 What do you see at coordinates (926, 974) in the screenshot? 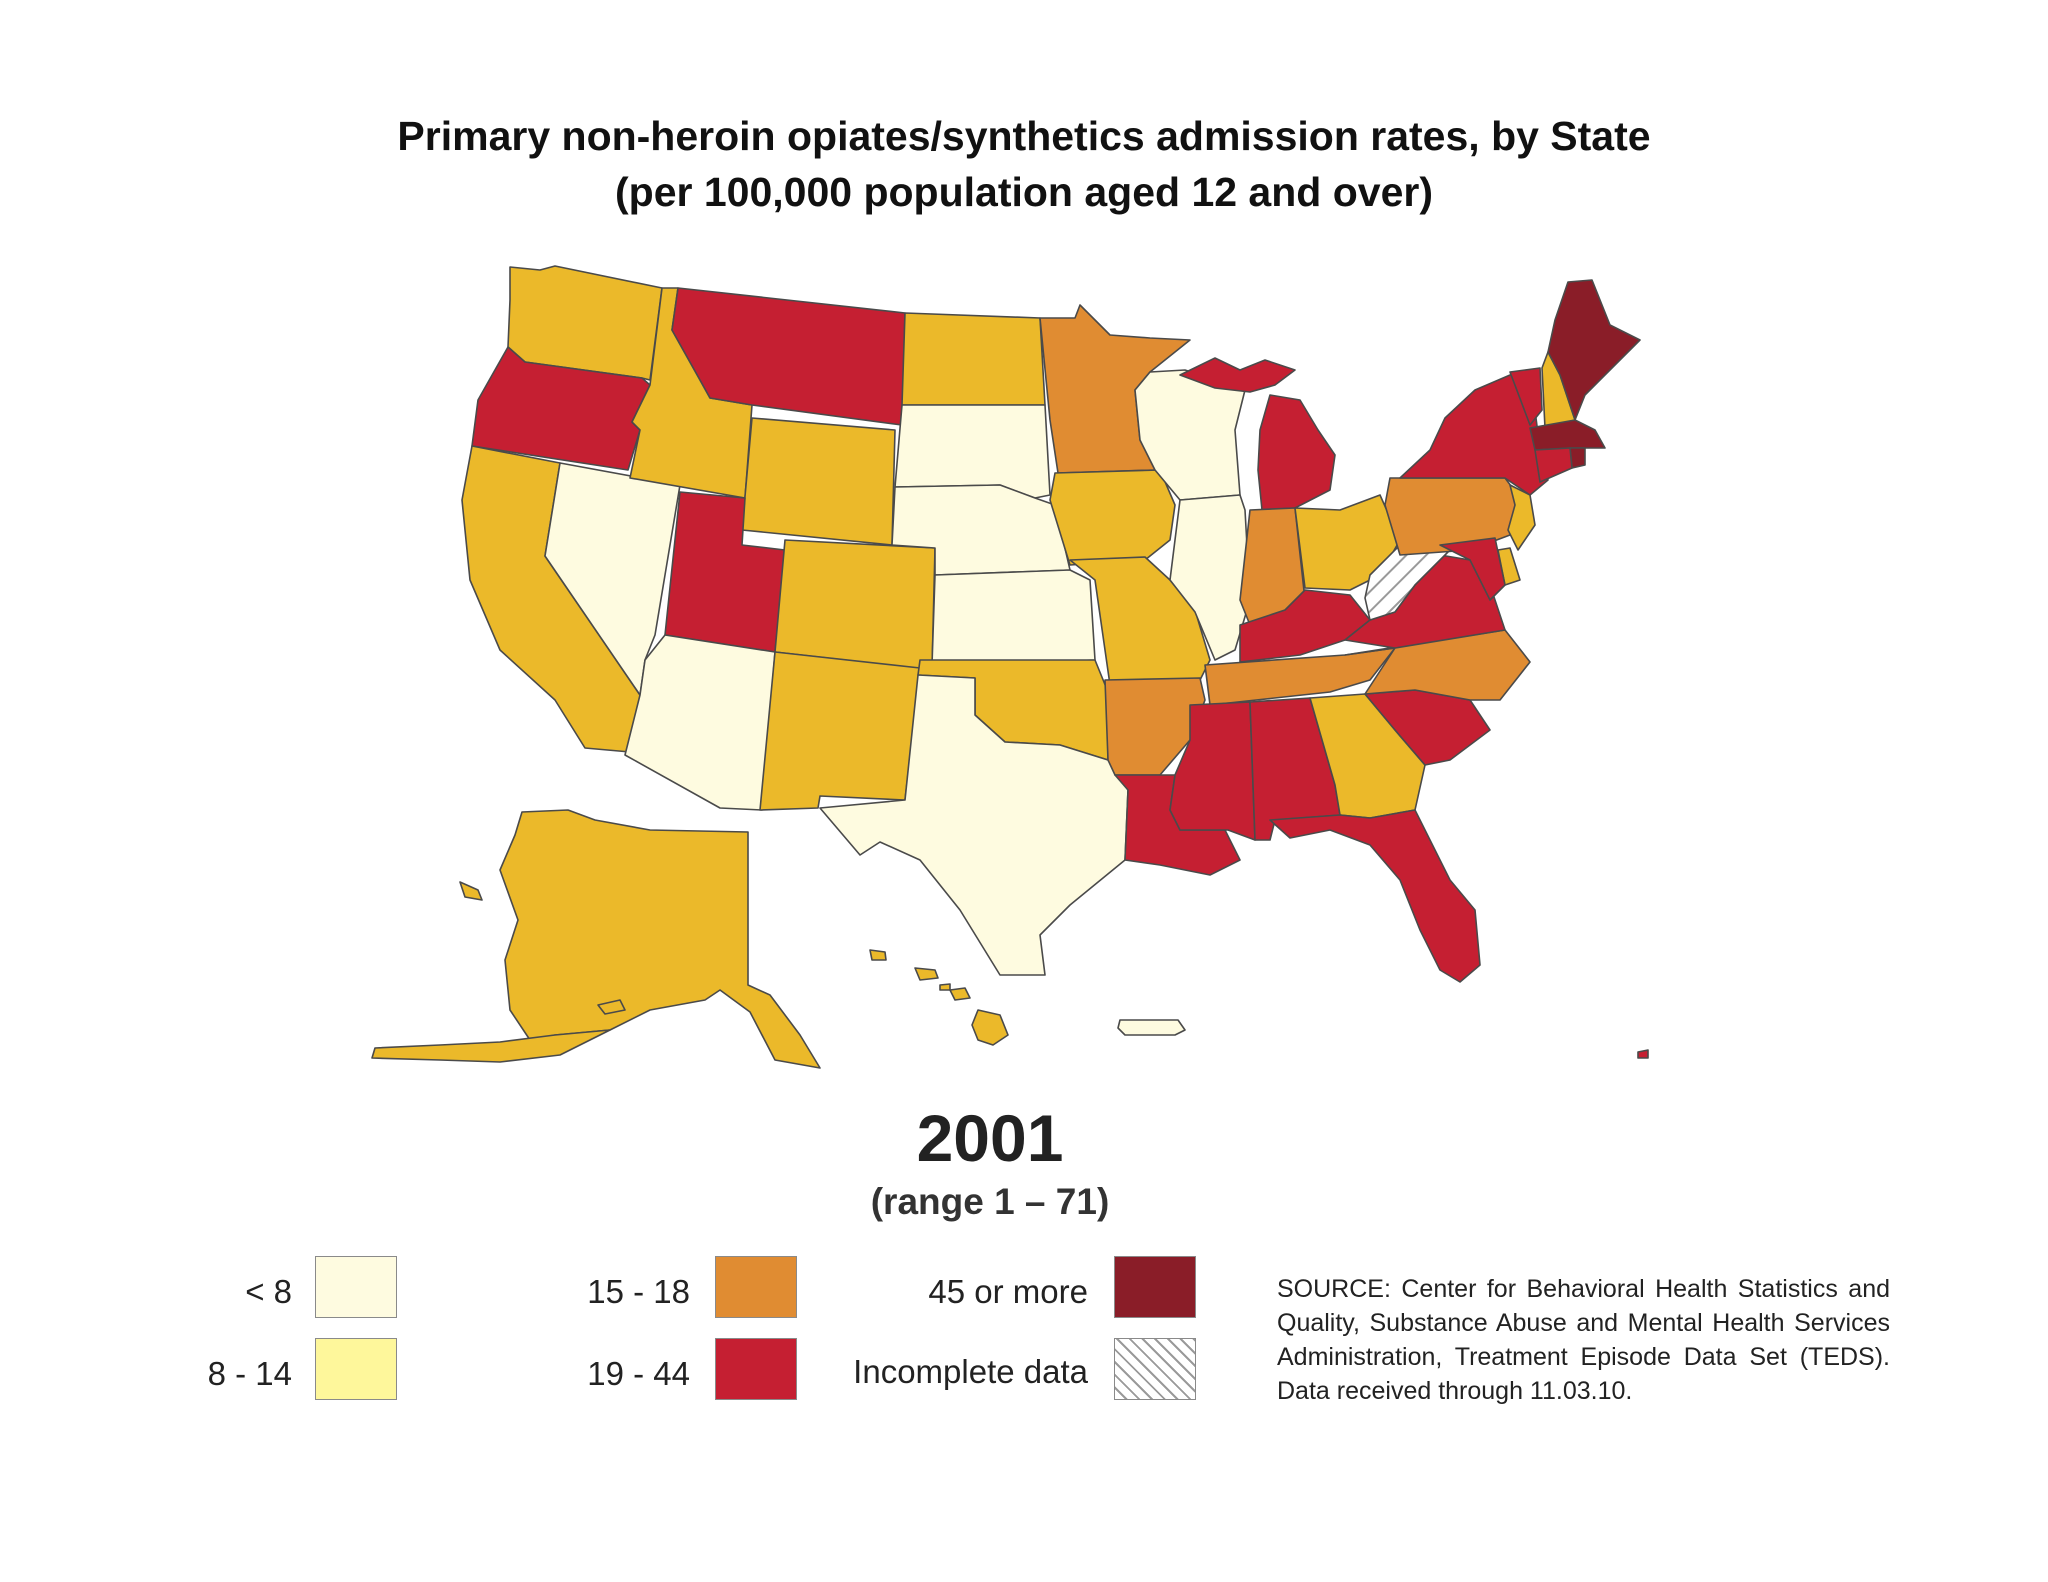
I see `state-hi-oahu` at bounding box center [926, 974].